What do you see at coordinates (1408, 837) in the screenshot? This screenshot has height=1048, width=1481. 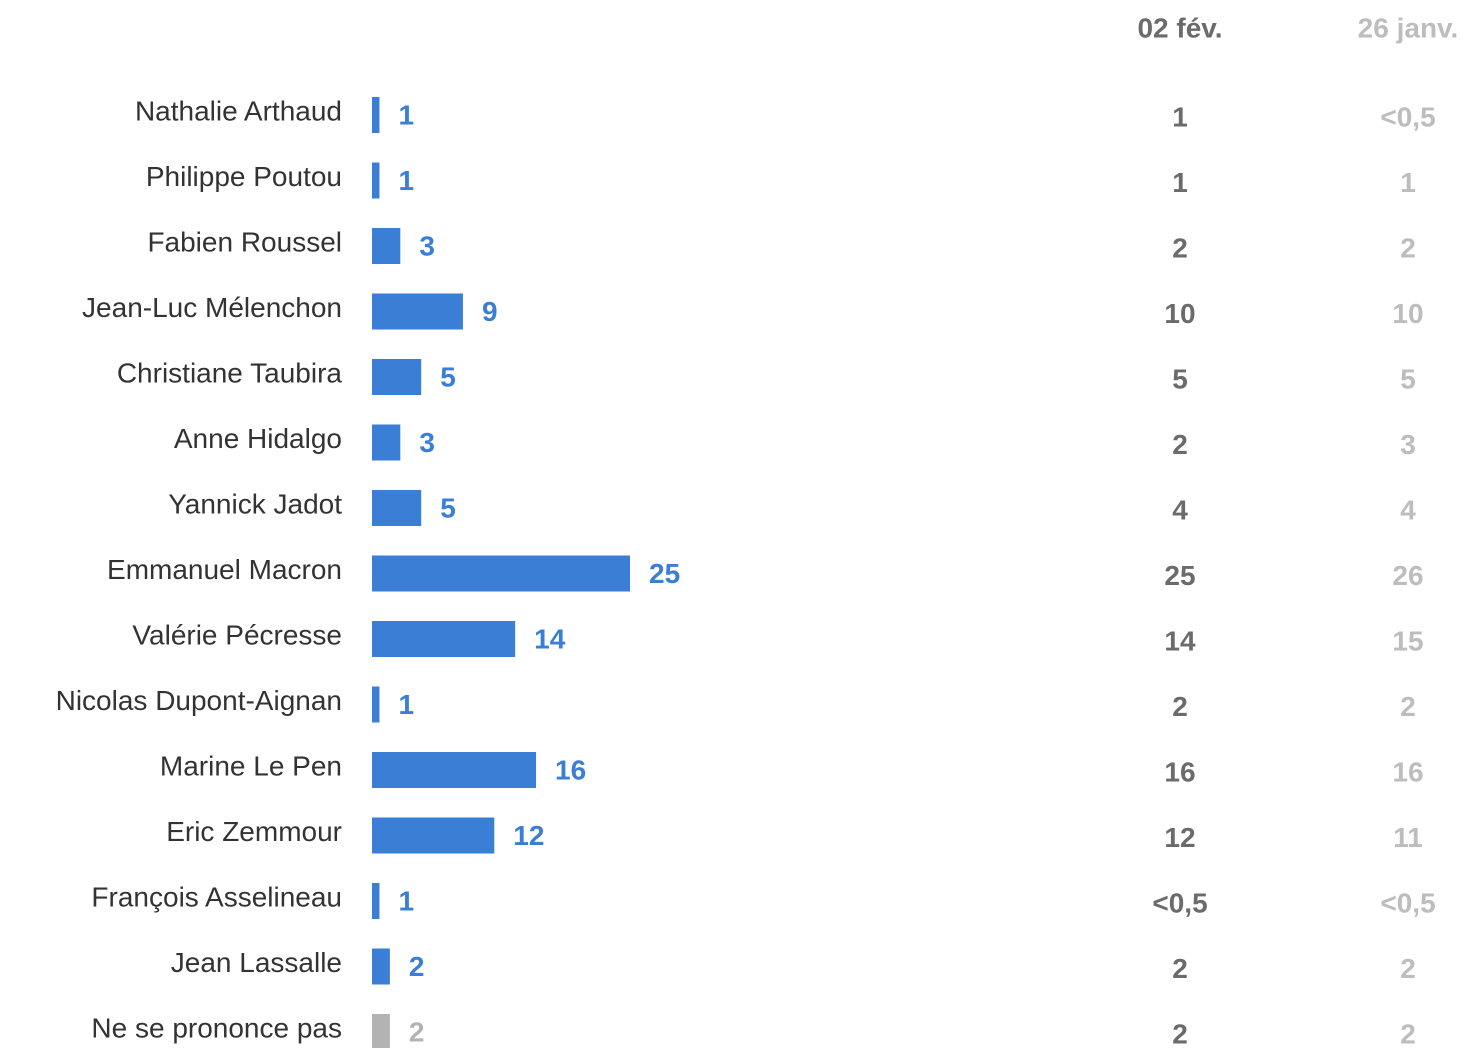 I see `column-value: 11` at bounding box center [1408, 837].